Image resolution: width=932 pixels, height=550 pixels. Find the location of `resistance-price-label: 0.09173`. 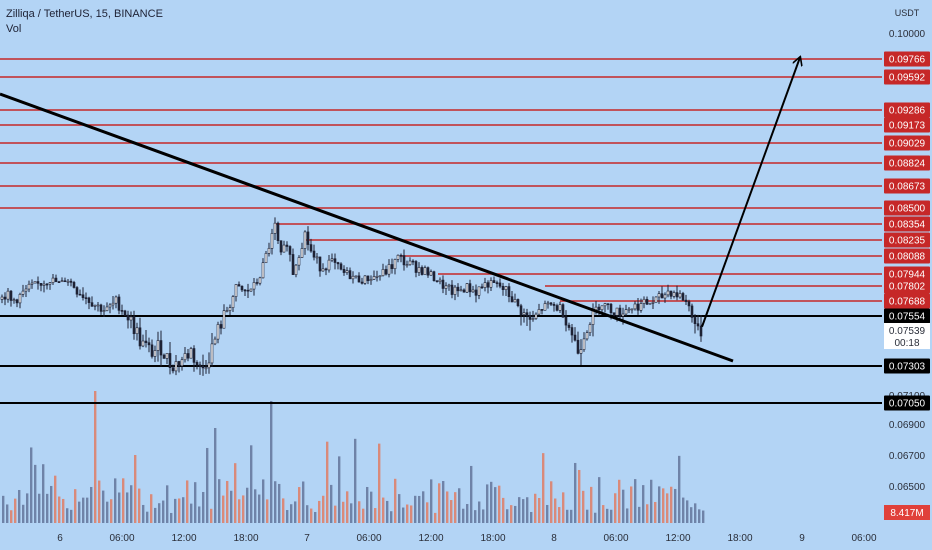

resistance-price-label: 0.09173 is located at coordinates (907, 126).